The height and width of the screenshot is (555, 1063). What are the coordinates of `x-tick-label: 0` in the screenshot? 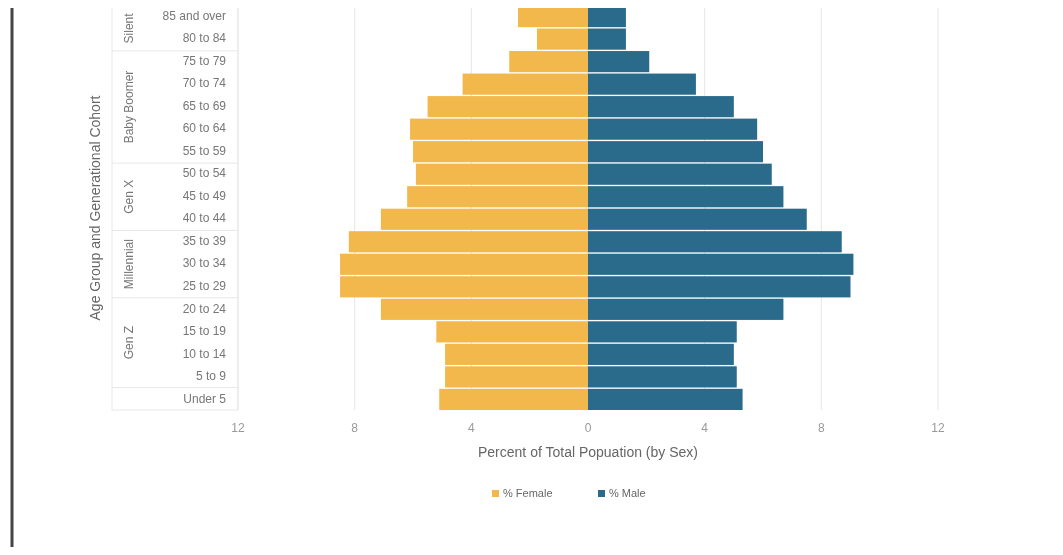 It's located at (588, 428).